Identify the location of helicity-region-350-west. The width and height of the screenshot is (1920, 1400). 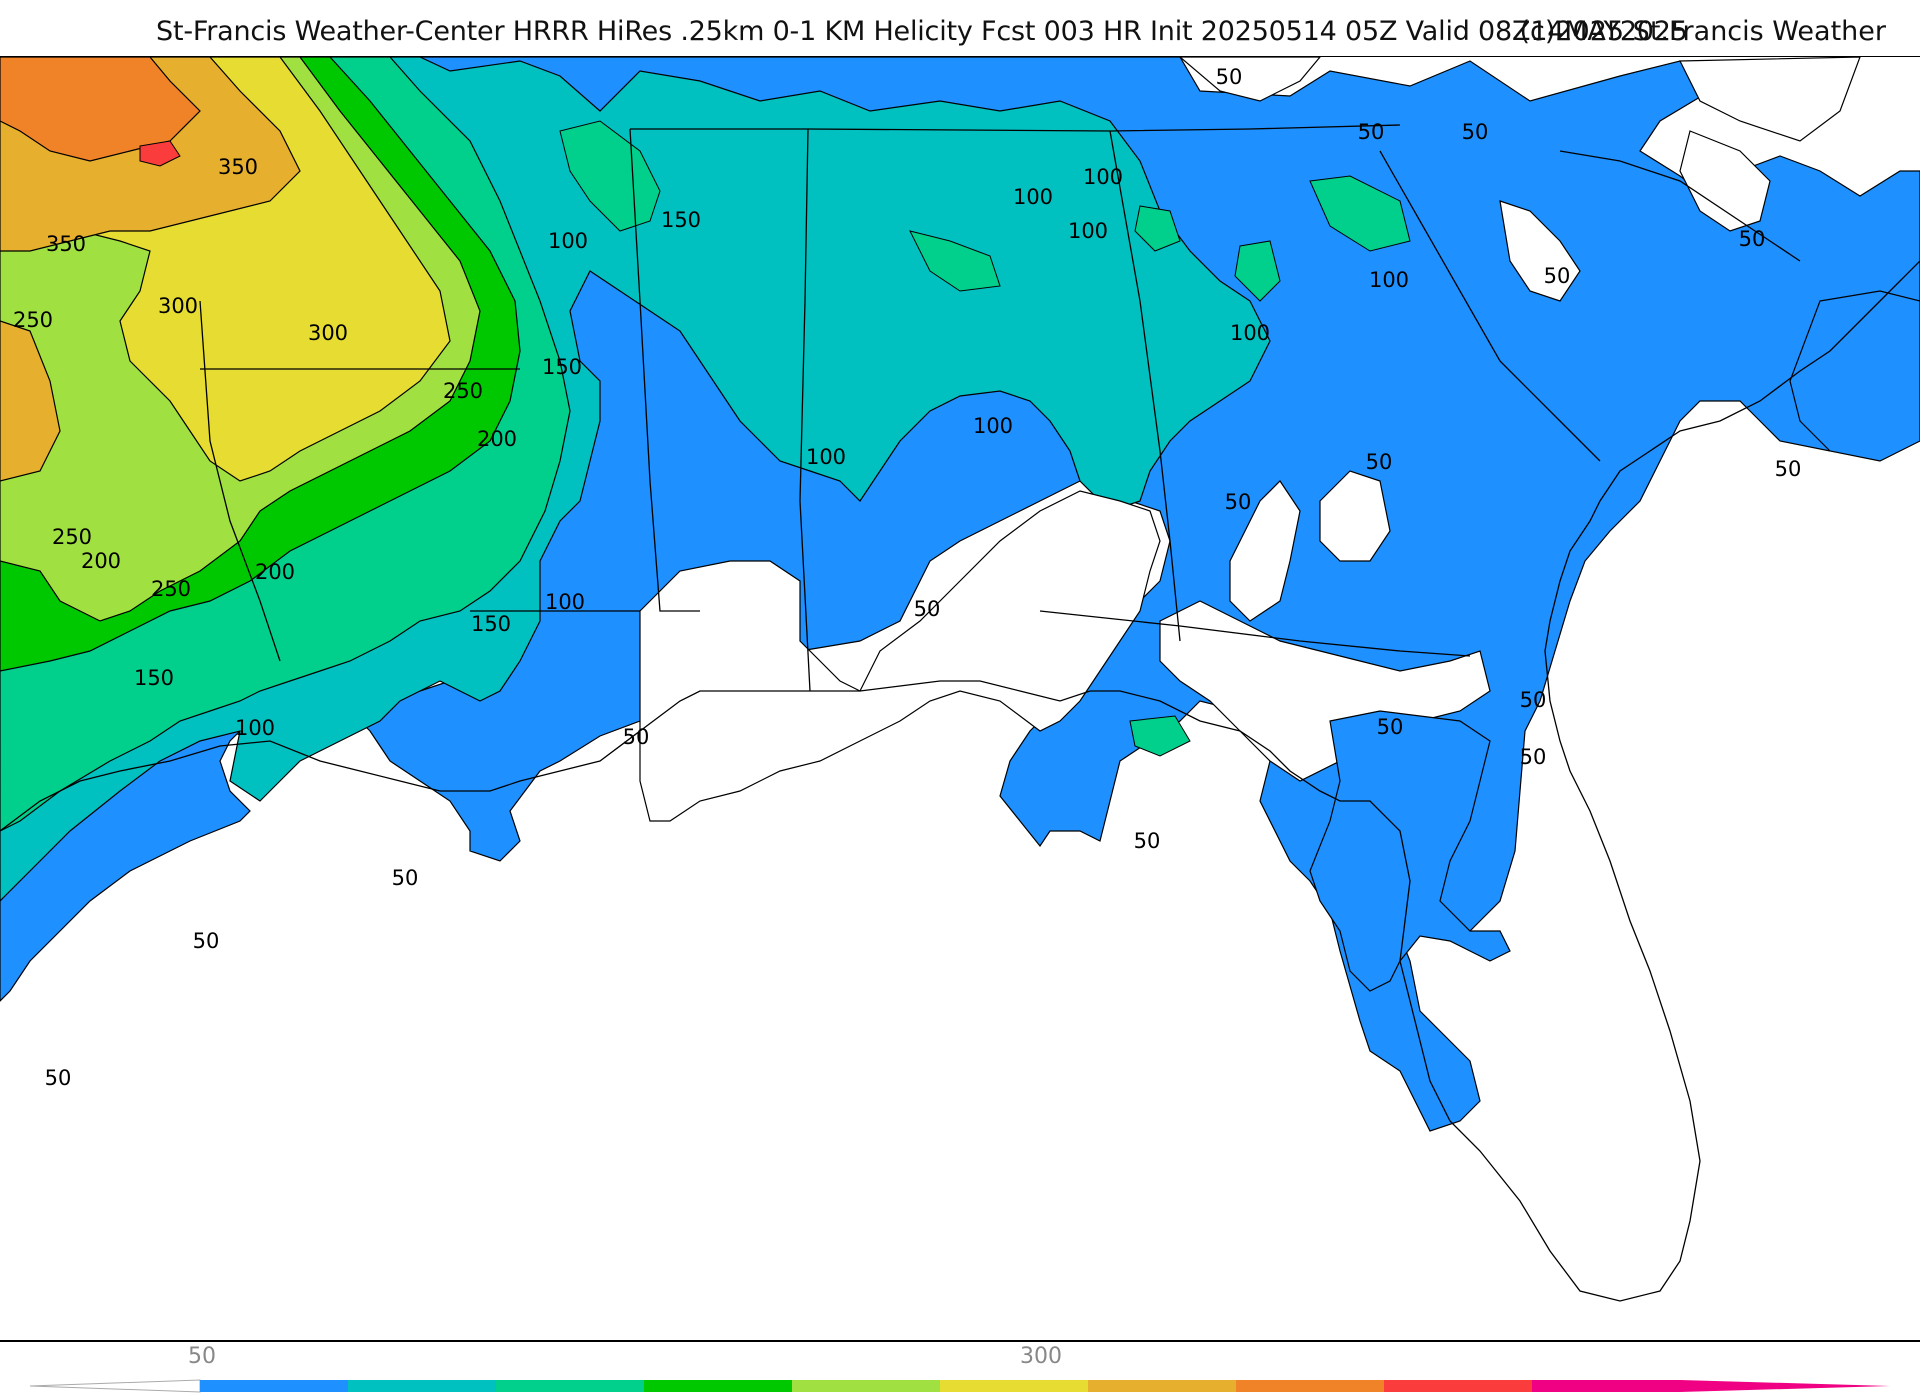
(30, 401).